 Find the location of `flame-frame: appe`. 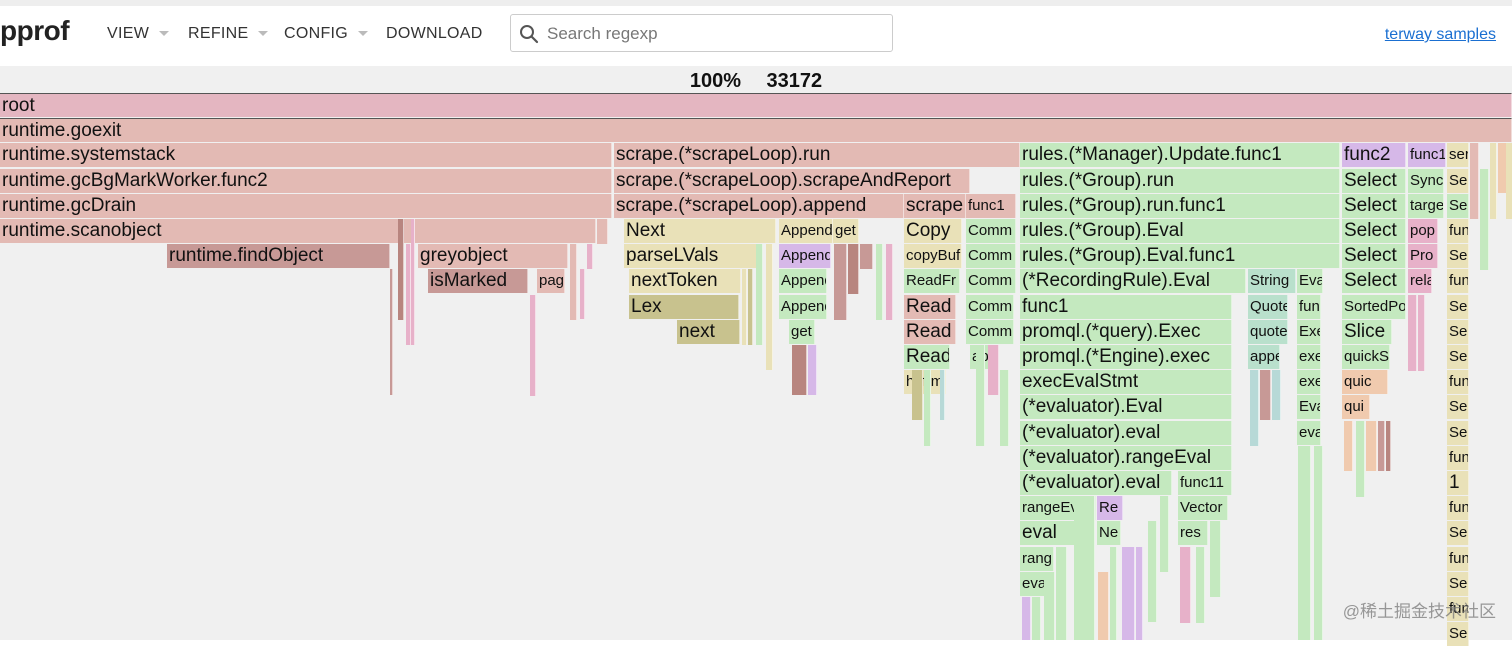

flame-frame: appe is located at coordinates (1264, 357).